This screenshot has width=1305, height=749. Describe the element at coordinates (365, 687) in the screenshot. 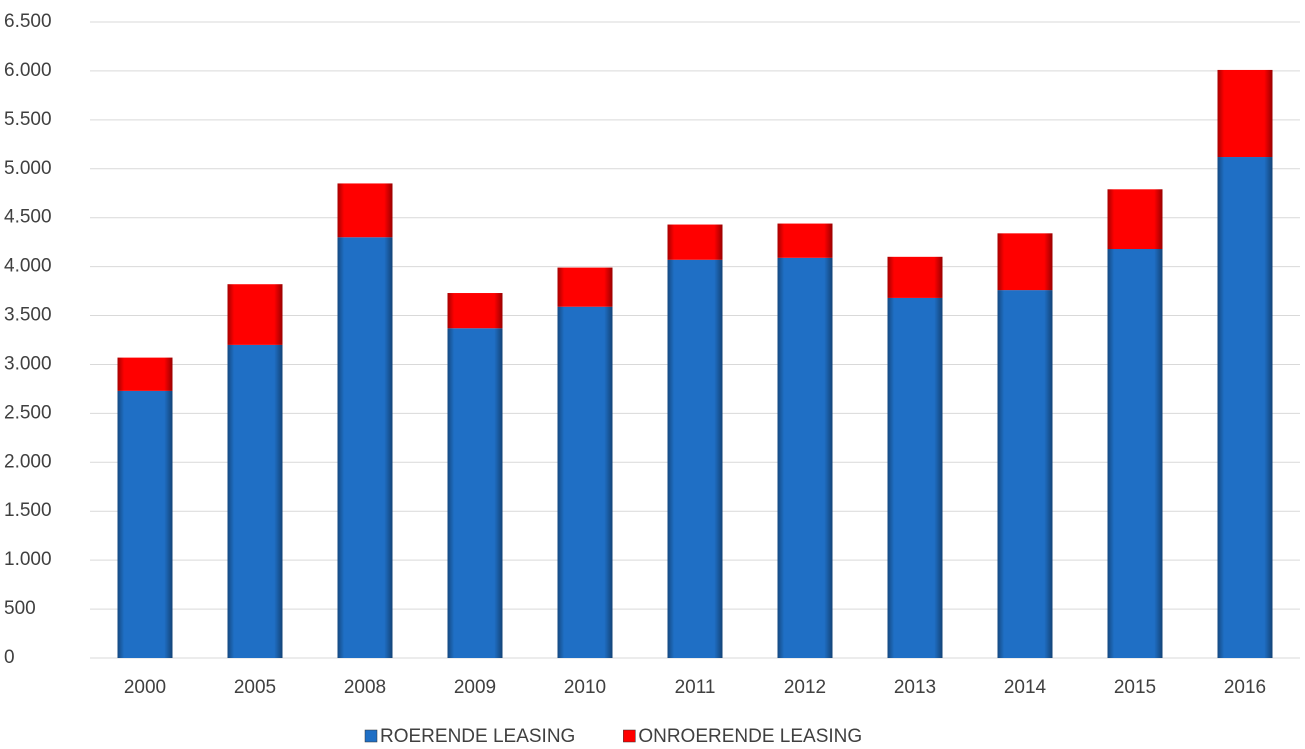

I see `x-tick-label: 2008` at that location.